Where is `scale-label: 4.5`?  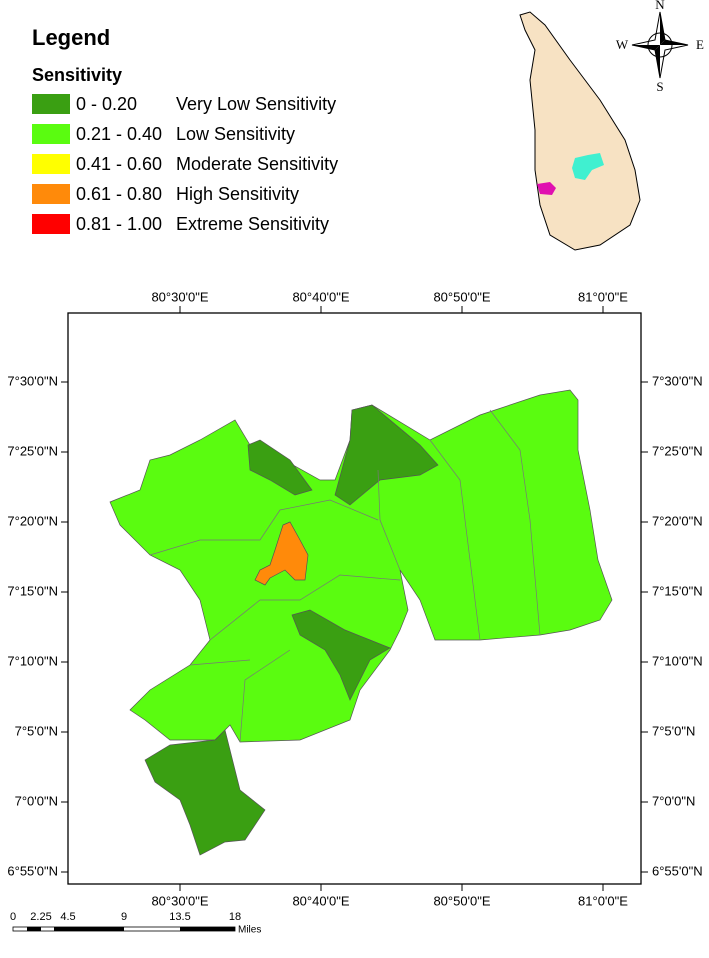 scale-label: 4.5 is located at coordinates (67, 917).